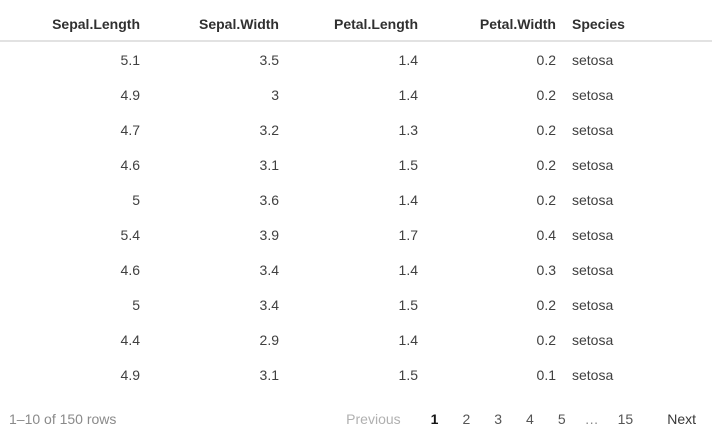 This screenshot has height=440, width=712. Describe the element at coordinates (546, 234) in the screenshot. I see `cell-petal-width: 0.4` at that location.